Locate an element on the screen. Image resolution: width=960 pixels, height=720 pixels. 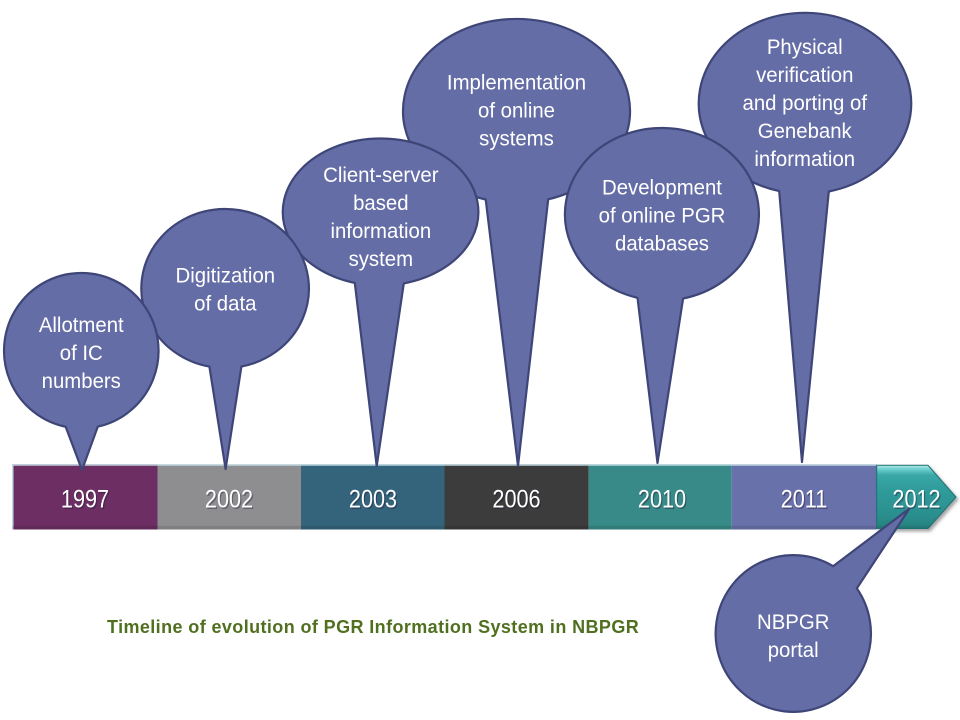
svg-text: based is located at coordinates (380, 203).